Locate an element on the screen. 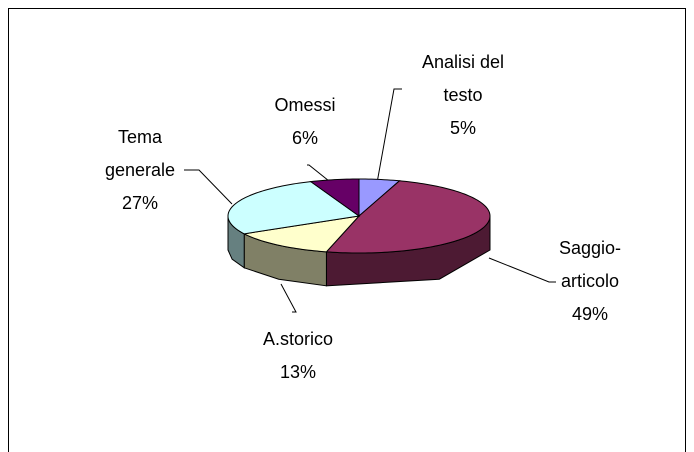 This screenshot has height=452, width=694. slice-label: Omessi 6% is located at coordinates (305, 122).